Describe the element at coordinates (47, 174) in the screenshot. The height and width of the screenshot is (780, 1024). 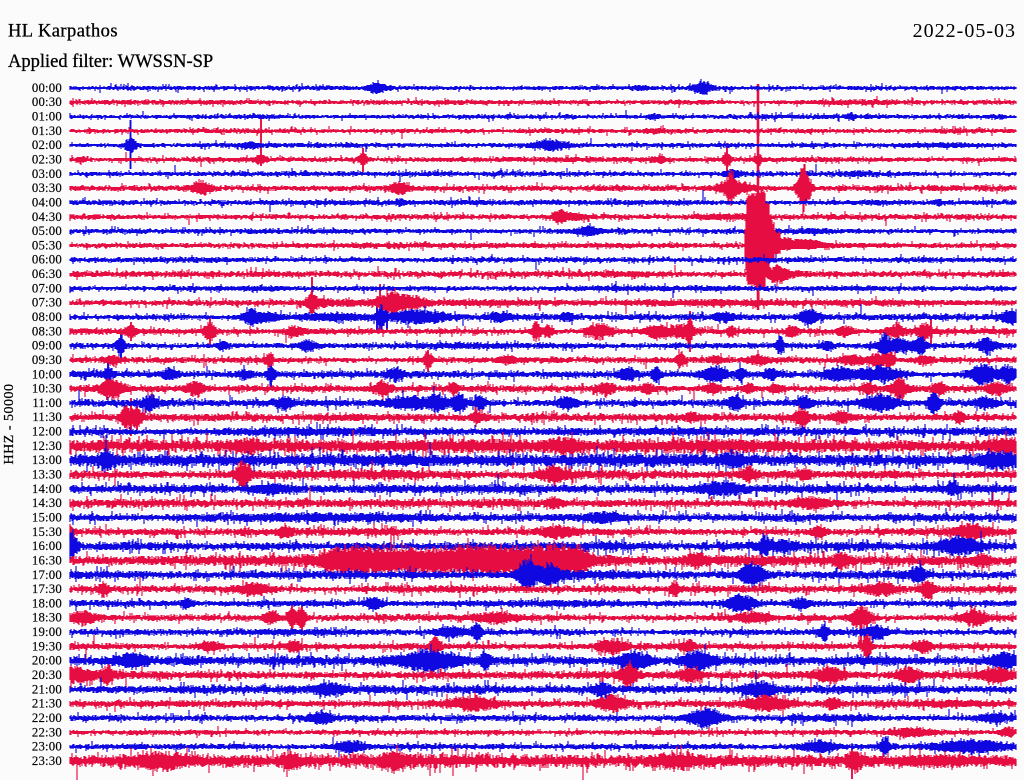
I see `svg-text: 03:00` at that location.